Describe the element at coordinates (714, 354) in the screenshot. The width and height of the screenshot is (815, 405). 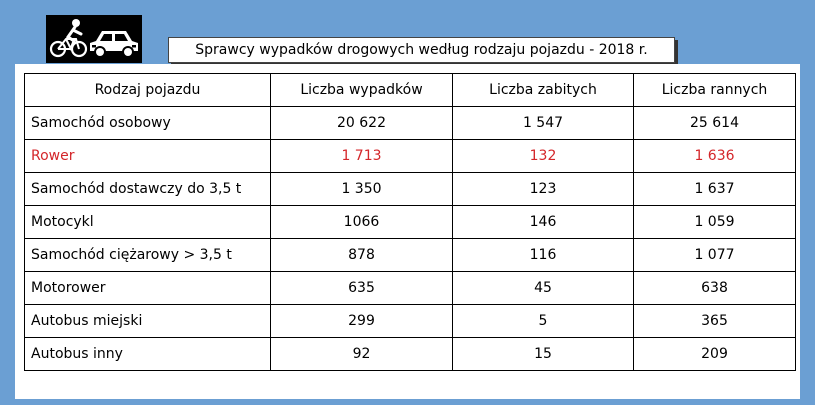
I see `cell-injured: 209` at that location.